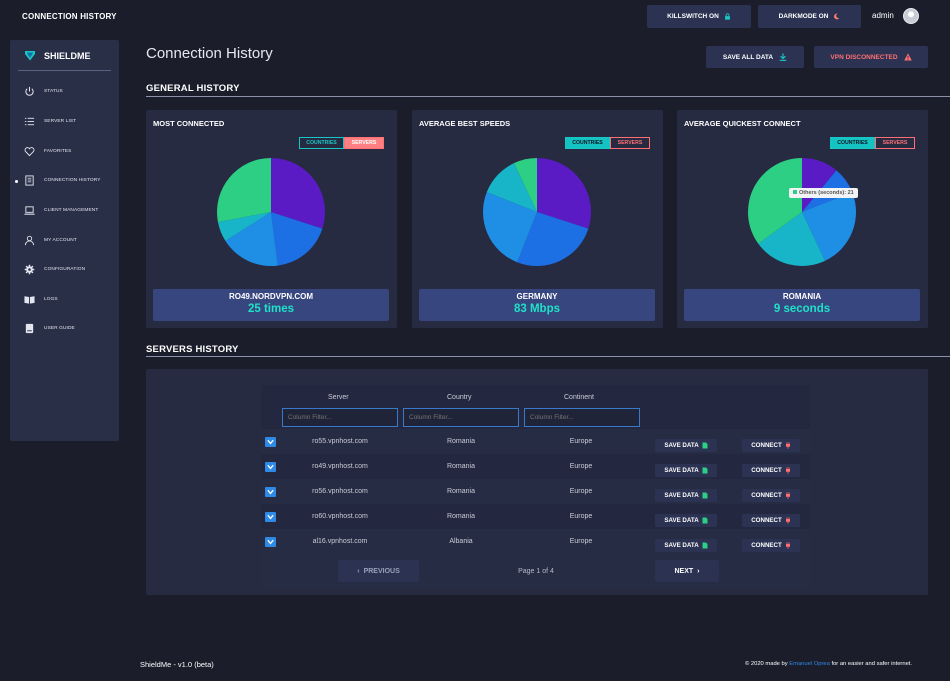  I want to click on server-filter-input, so click(340, 417).